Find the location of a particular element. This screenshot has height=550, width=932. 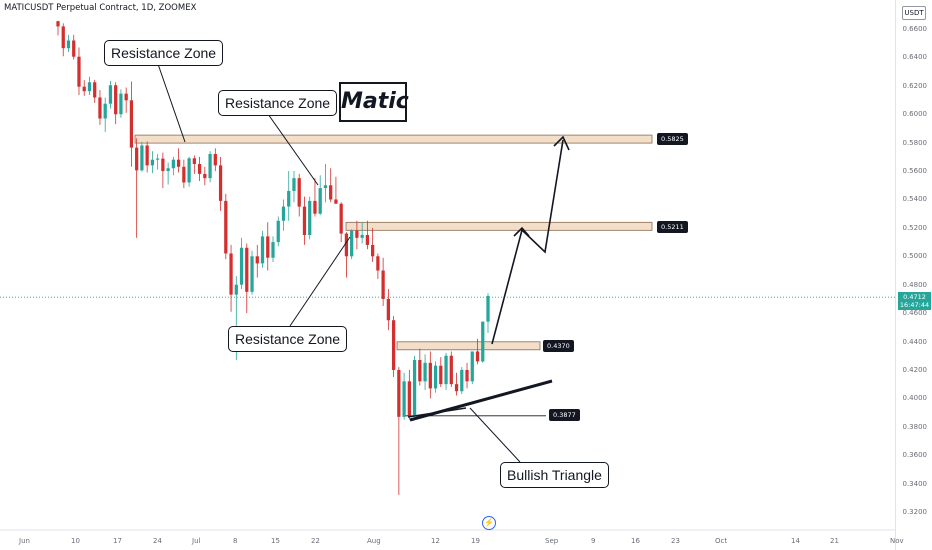

arrowhead-mid is located at coordinates (521, 231).